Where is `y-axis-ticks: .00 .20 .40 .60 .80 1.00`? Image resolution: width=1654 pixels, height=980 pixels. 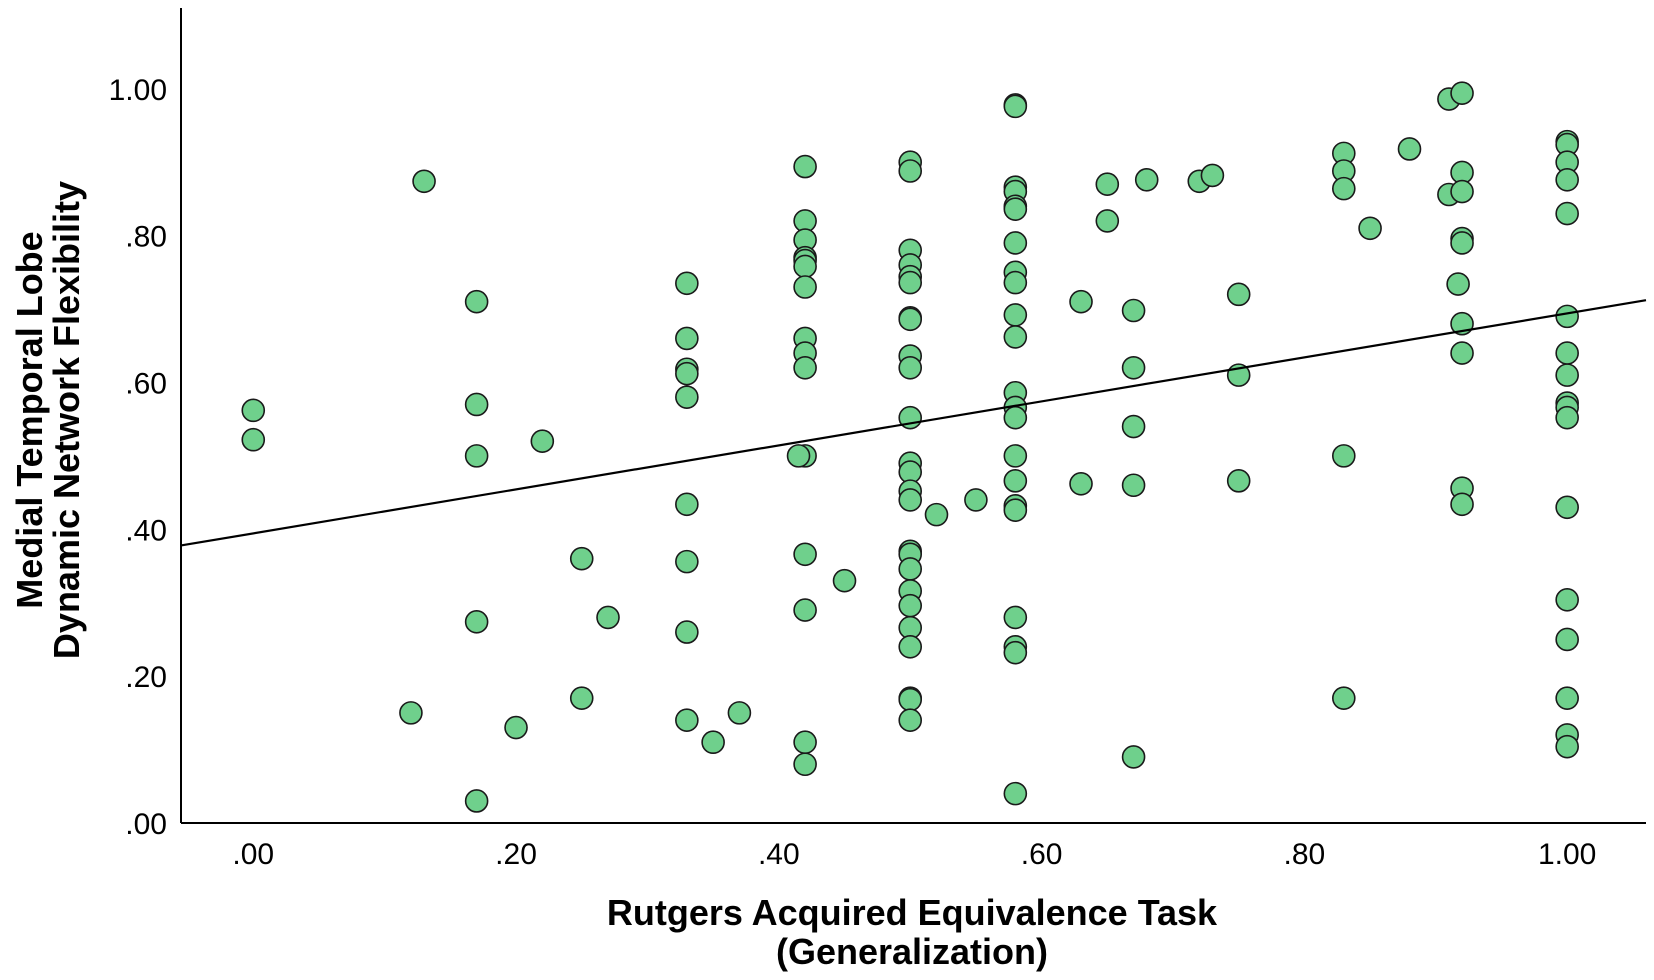 y-axis-ticks: .00 .20 .40 .60 .80 1.00 is located at coordinates (138, 457).